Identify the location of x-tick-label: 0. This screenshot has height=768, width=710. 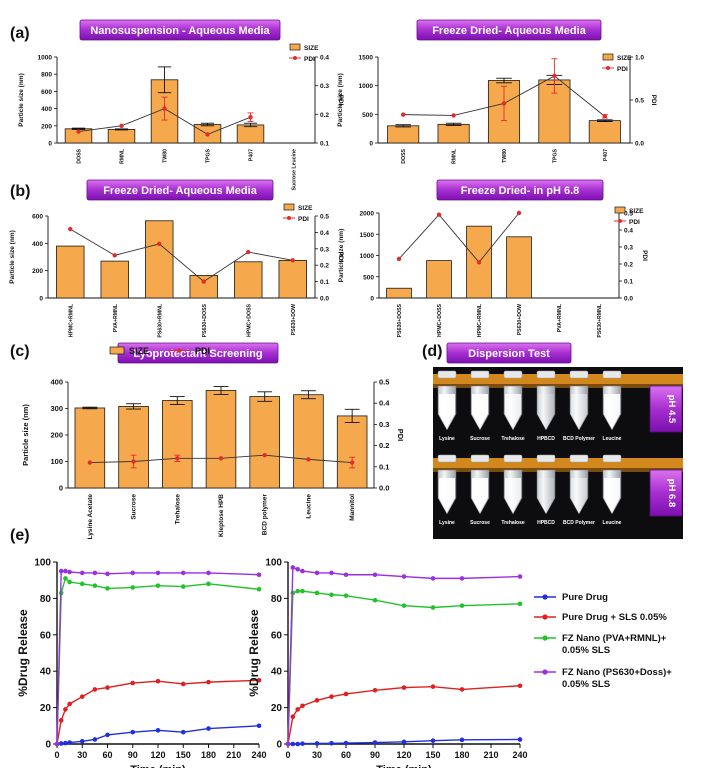
(56, 755).